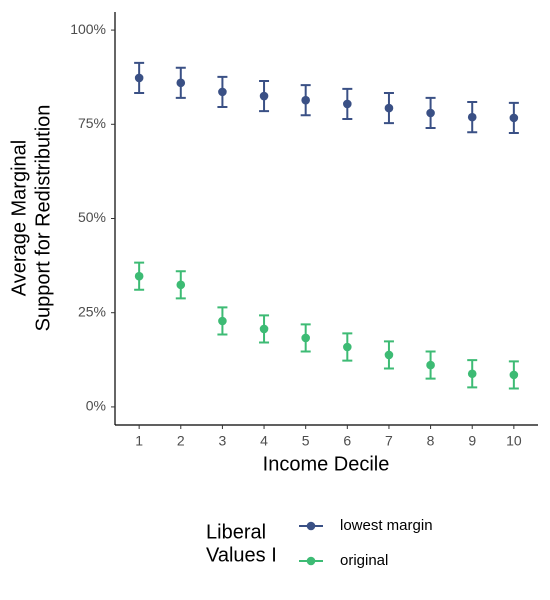 Image resolution: width=550 pixels, height=600 pixels. I want to click on legend-title: Values I, so click(241, 555).